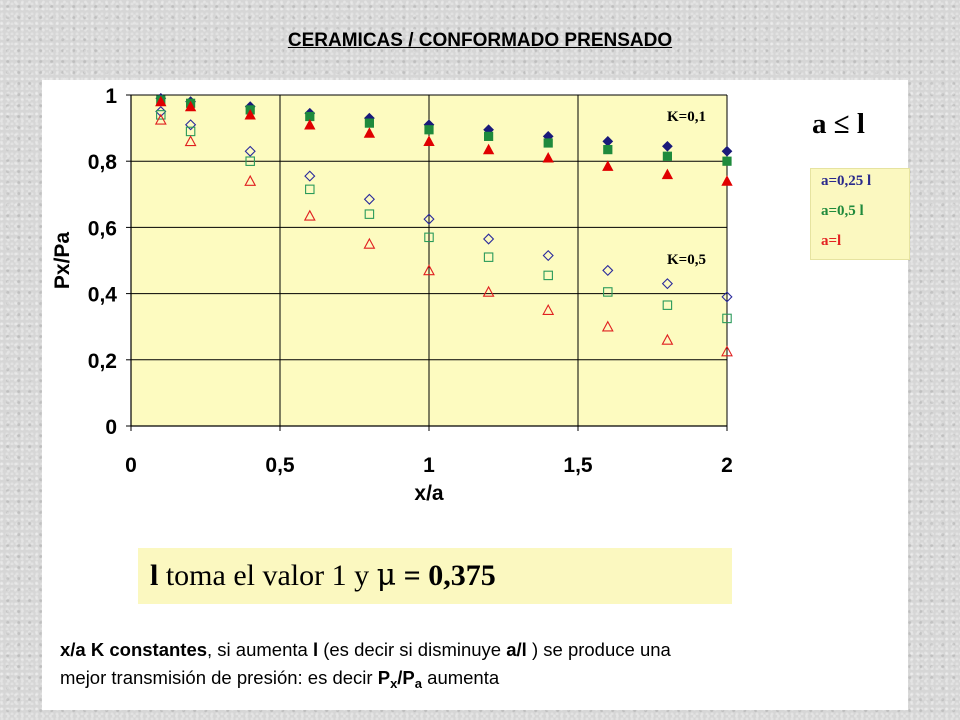 The height and width of the screenshot is (720, 960). What do you see at coordinates (62, 261) in the screenshot?
I see `y-axis-title: Px/Pa` at bounding box center [62, 261].